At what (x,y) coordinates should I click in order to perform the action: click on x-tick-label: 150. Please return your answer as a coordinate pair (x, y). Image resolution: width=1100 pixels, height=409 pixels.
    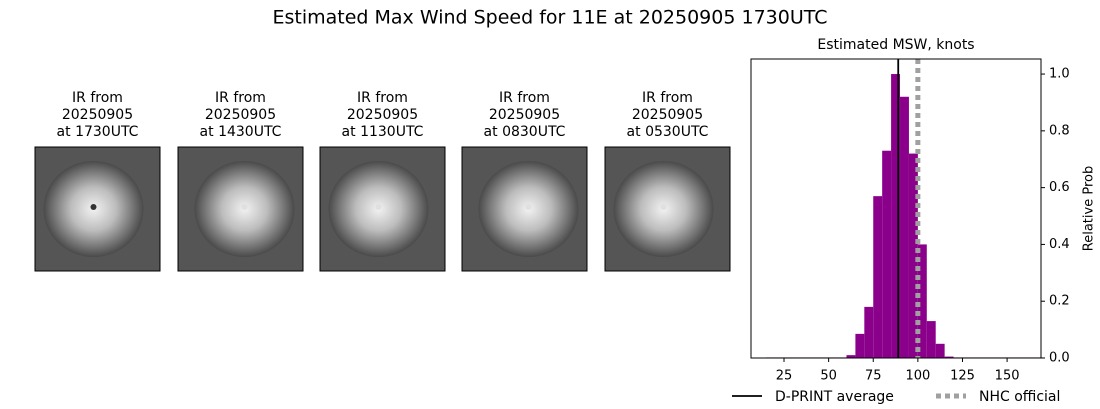
    Looking at the image, I should click on (1007, 376).